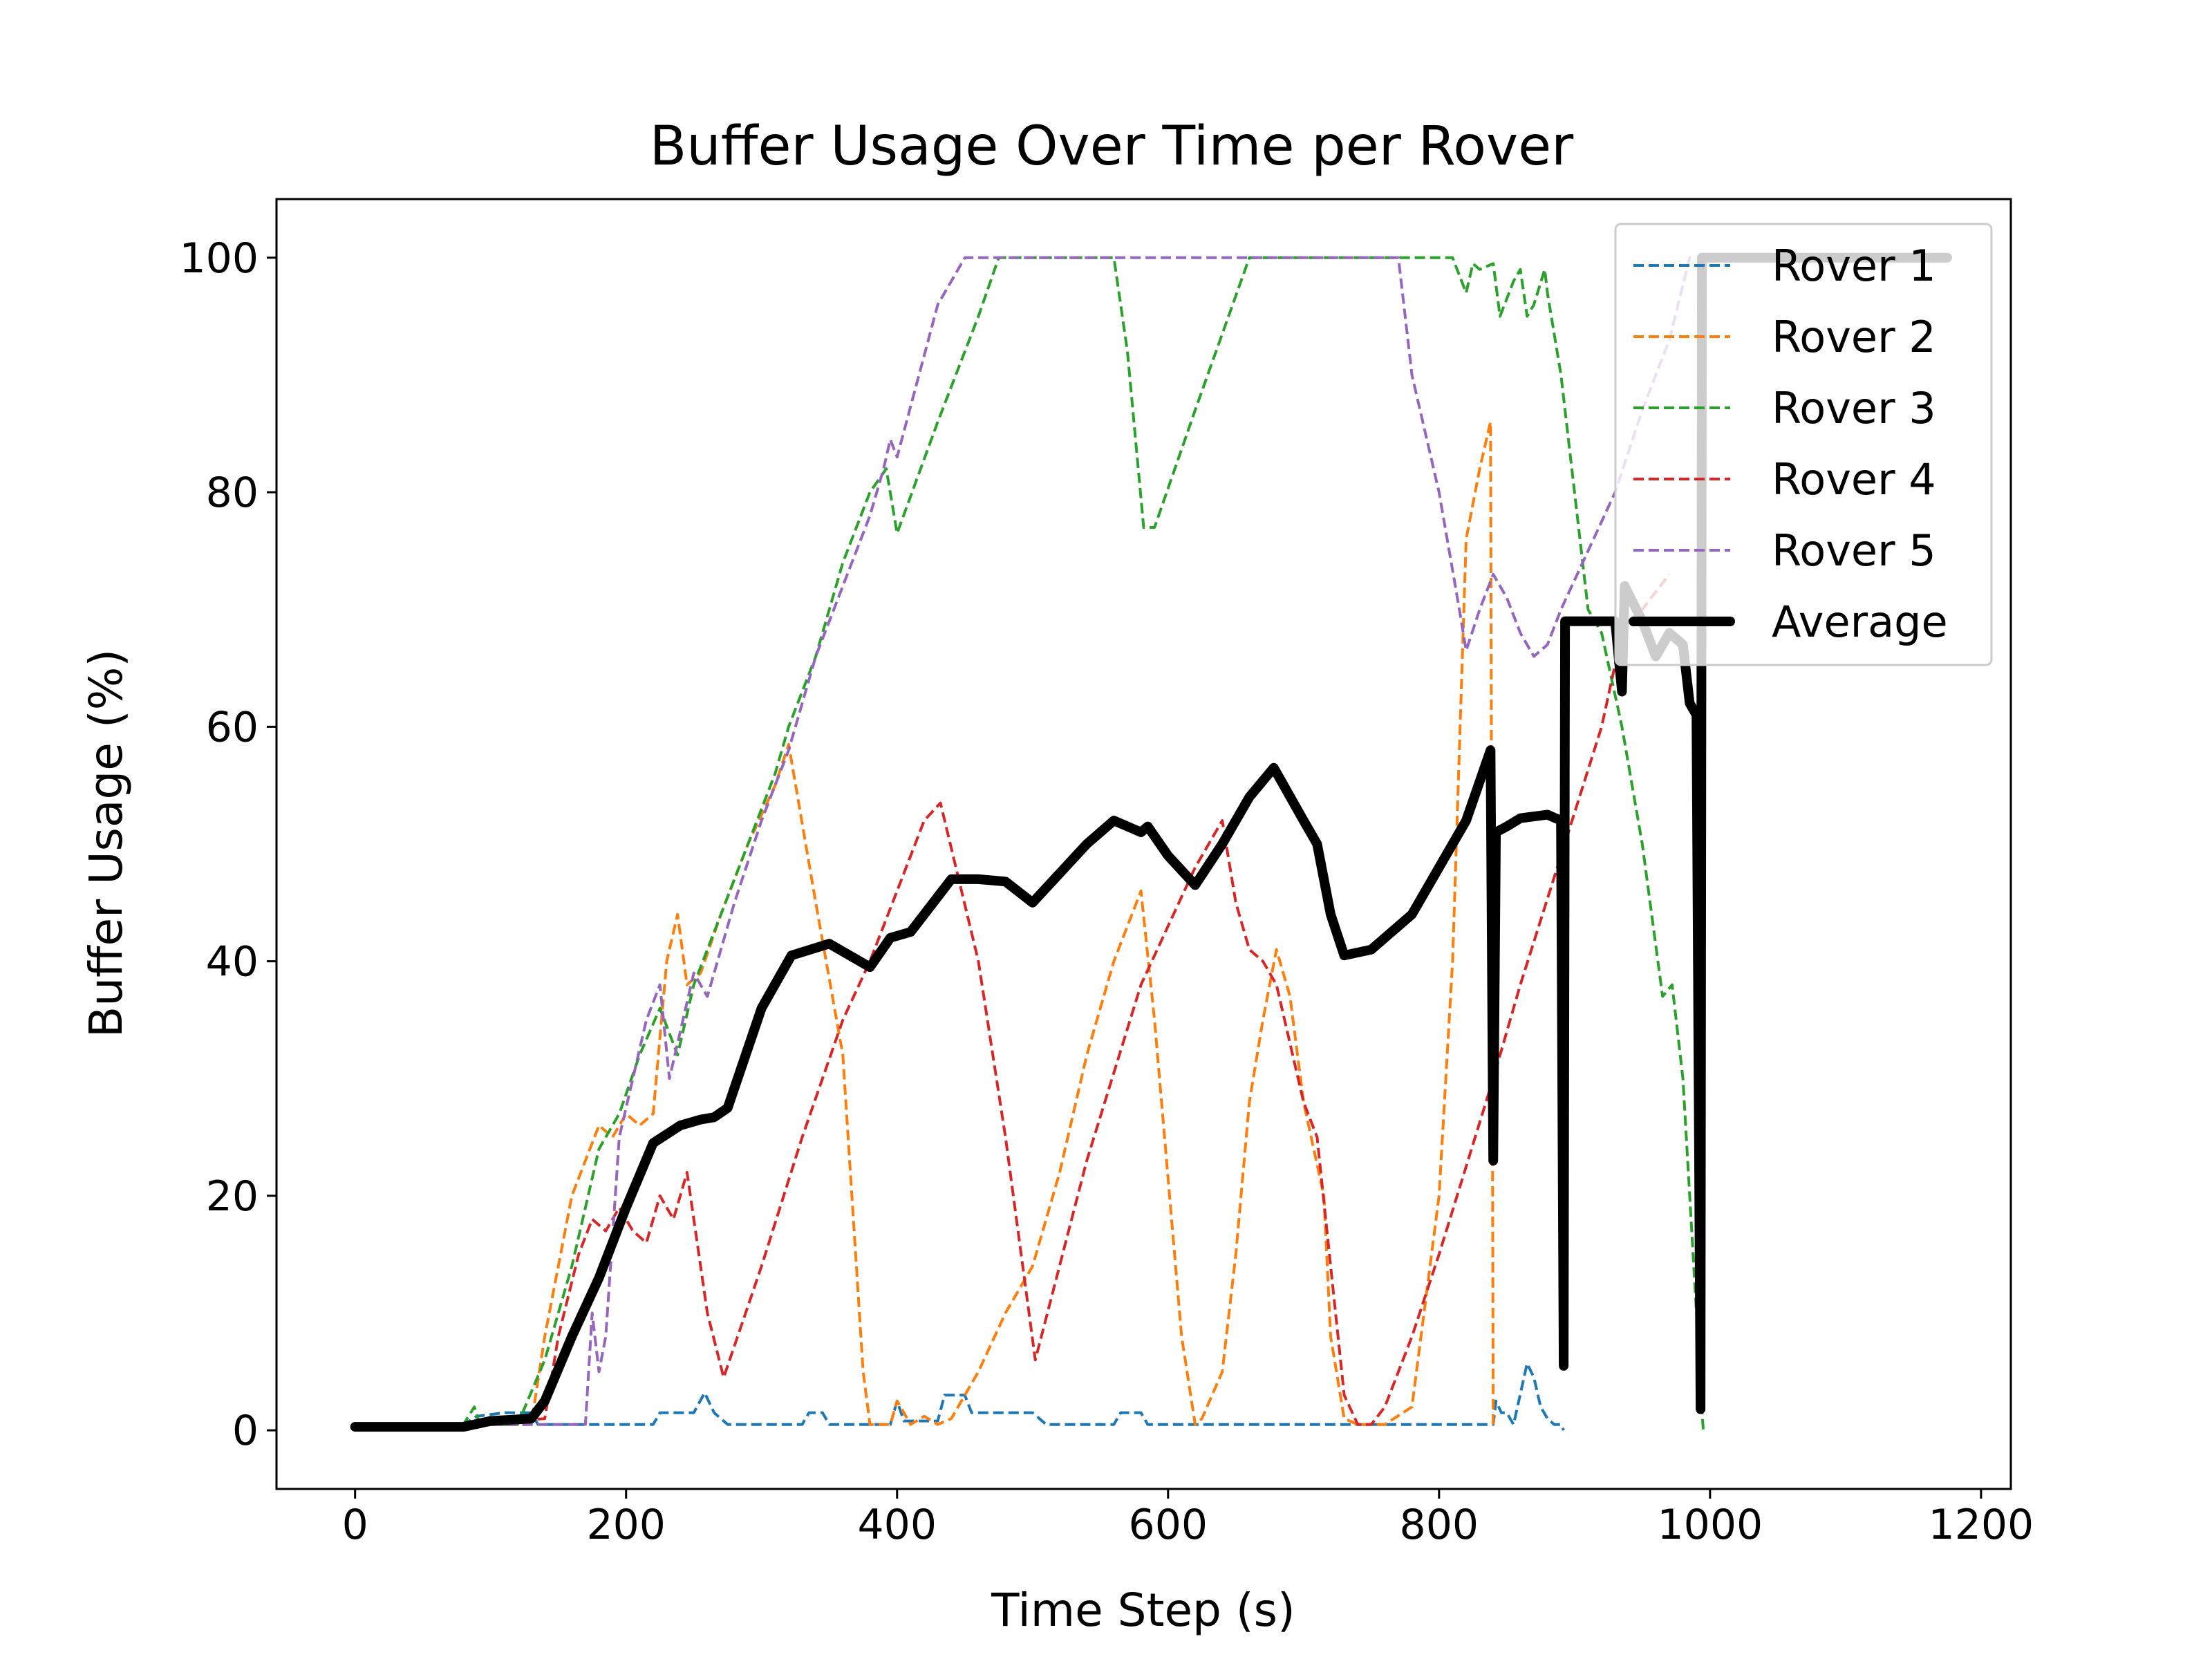 This screenshot has width=2212, height=1659. What do you see at coordinates (232, 962) in the screenshot?
I see `y-tick-label: 40` at bounding box center [232, 962].